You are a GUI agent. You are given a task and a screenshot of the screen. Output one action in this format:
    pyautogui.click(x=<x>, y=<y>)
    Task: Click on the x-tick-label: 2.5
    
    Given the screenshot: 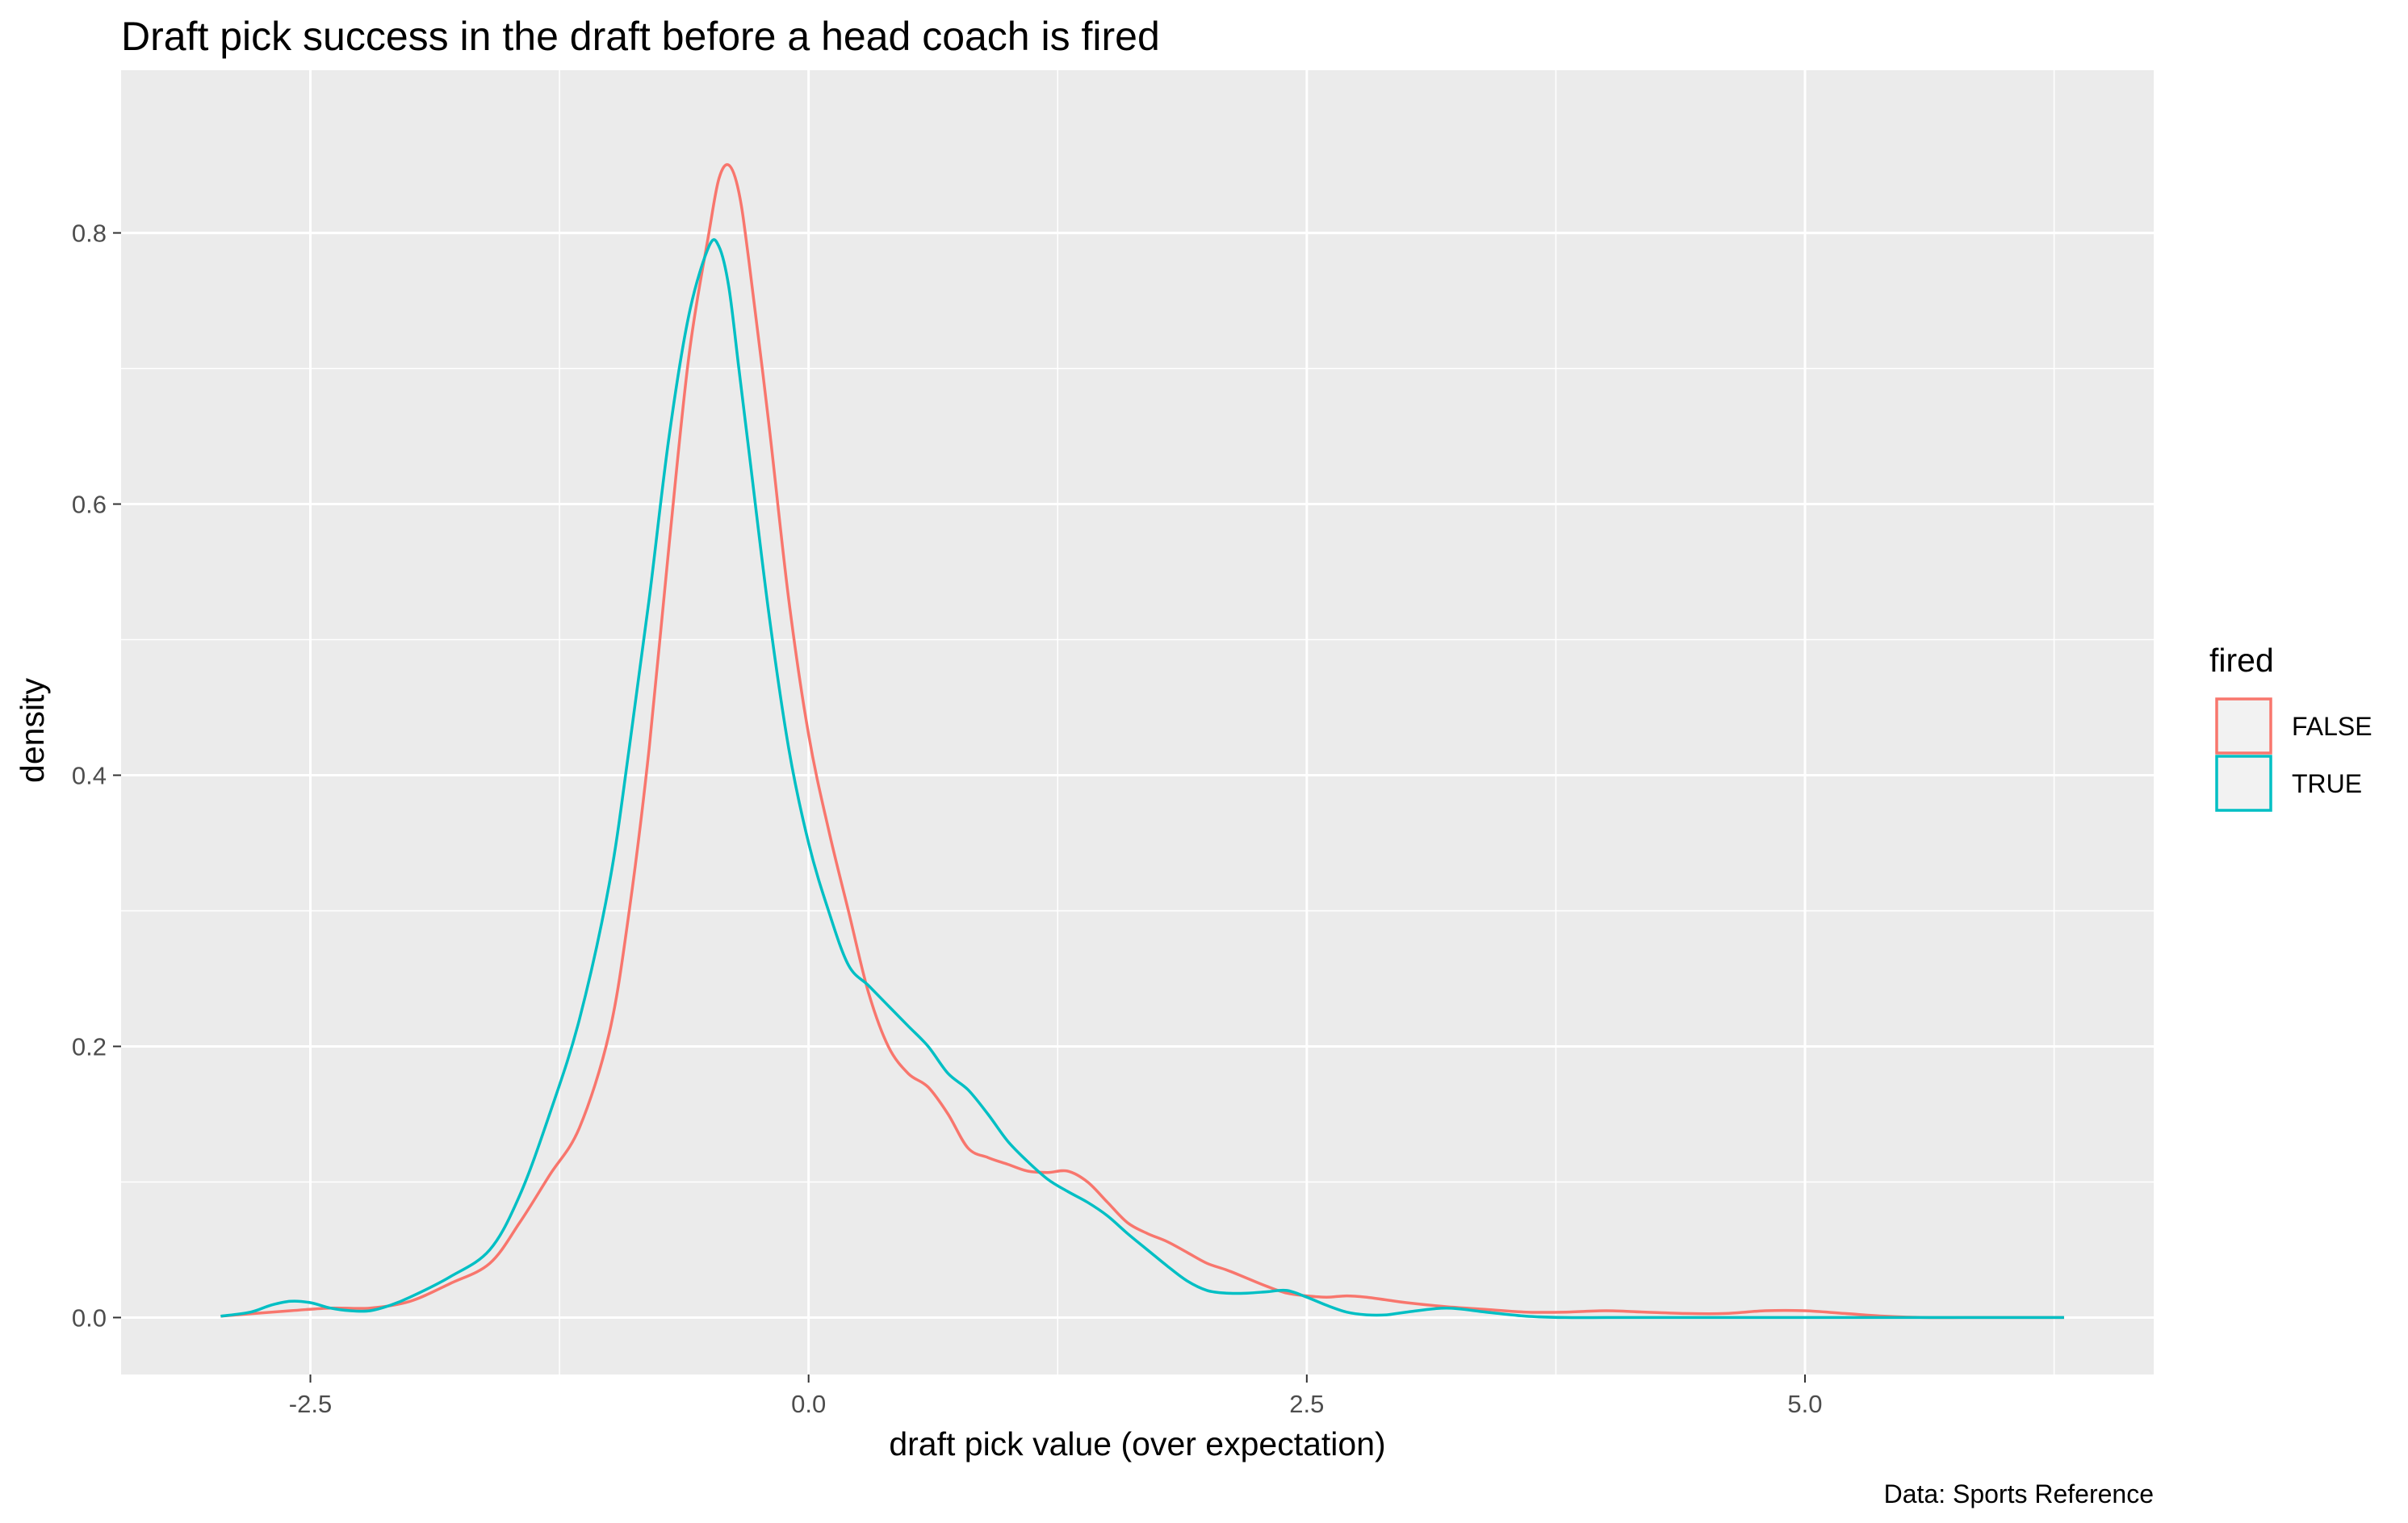 What is the action you would take?
    pyautogui.click(x=1306, y=1404)
    